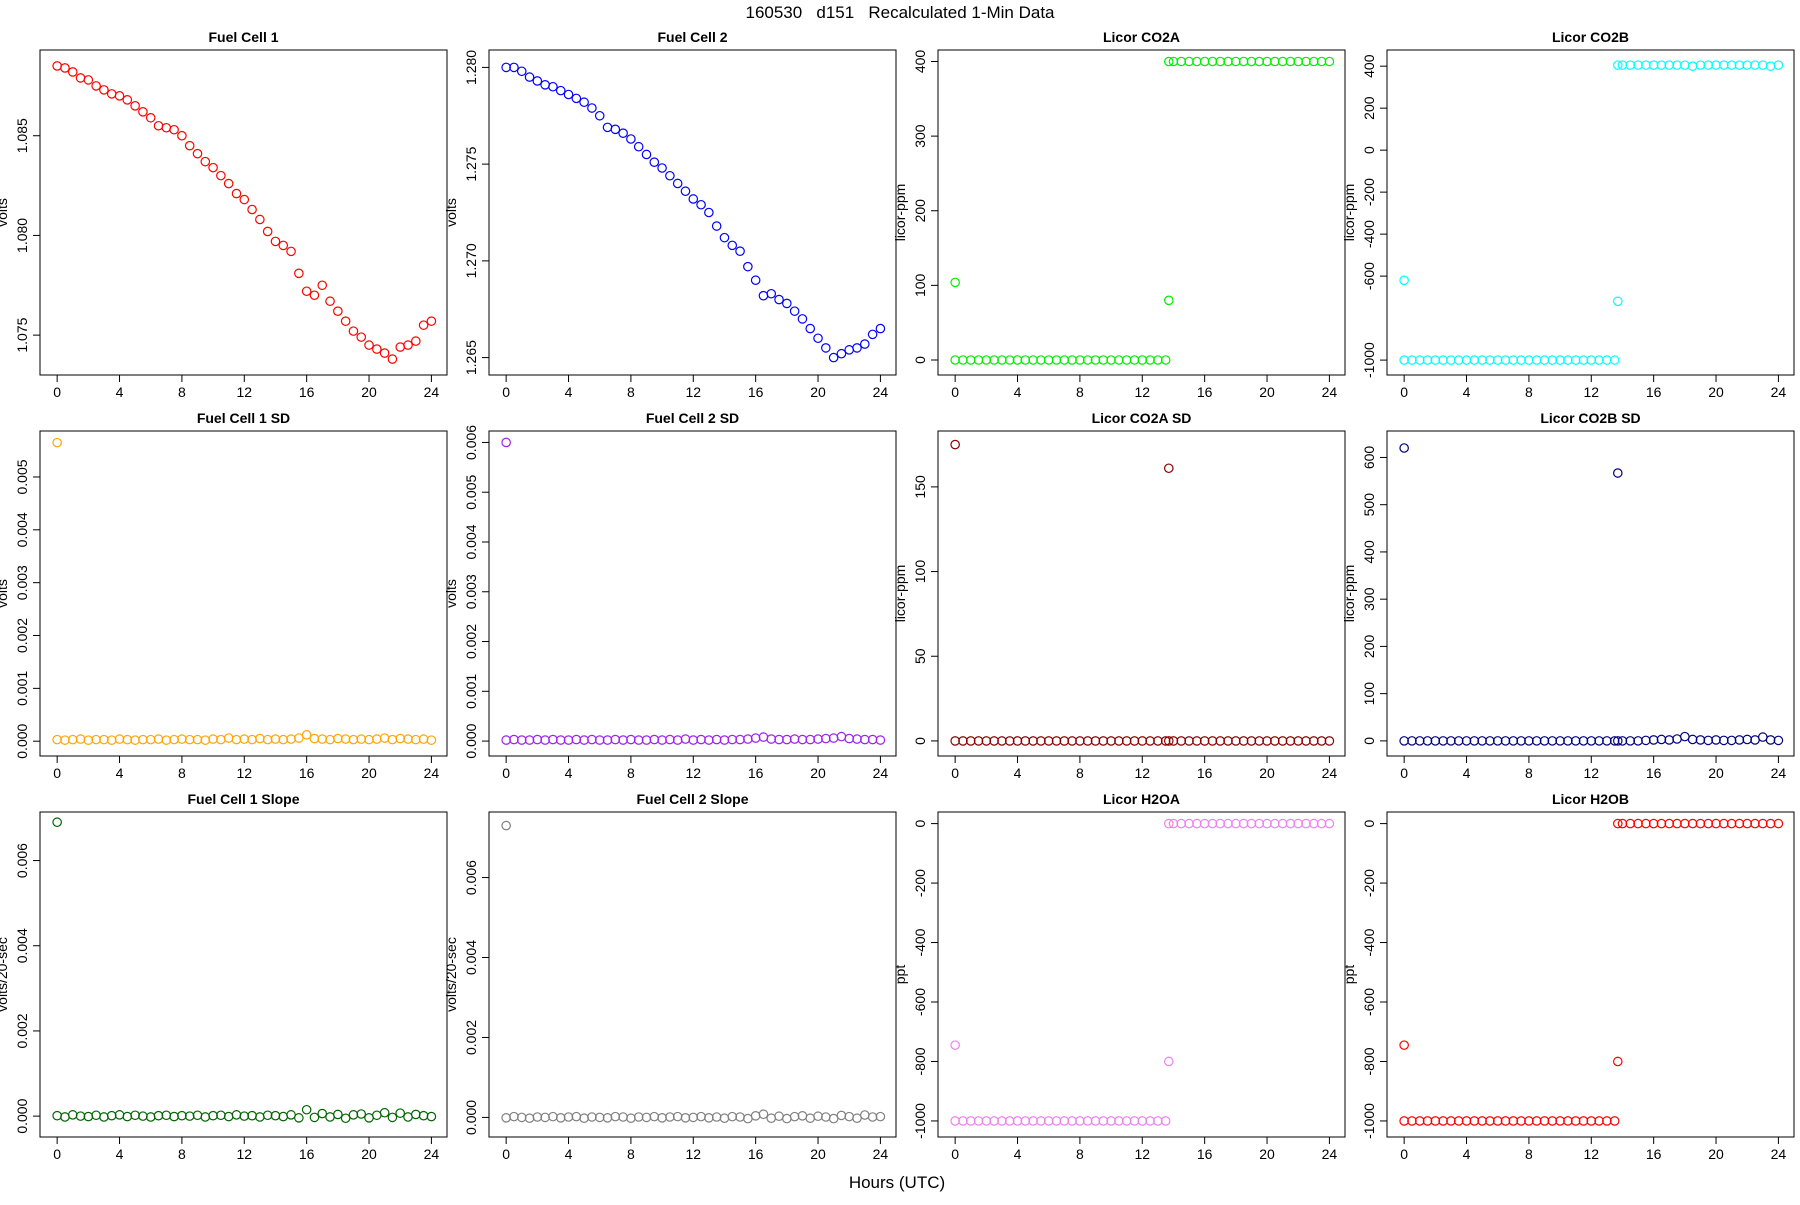 The image size is (1800, 1205). What do you see at coordinates (471, 877) in the screenshot?
I see `y-tick-label: 0.006` at bounding box center [471, 877].